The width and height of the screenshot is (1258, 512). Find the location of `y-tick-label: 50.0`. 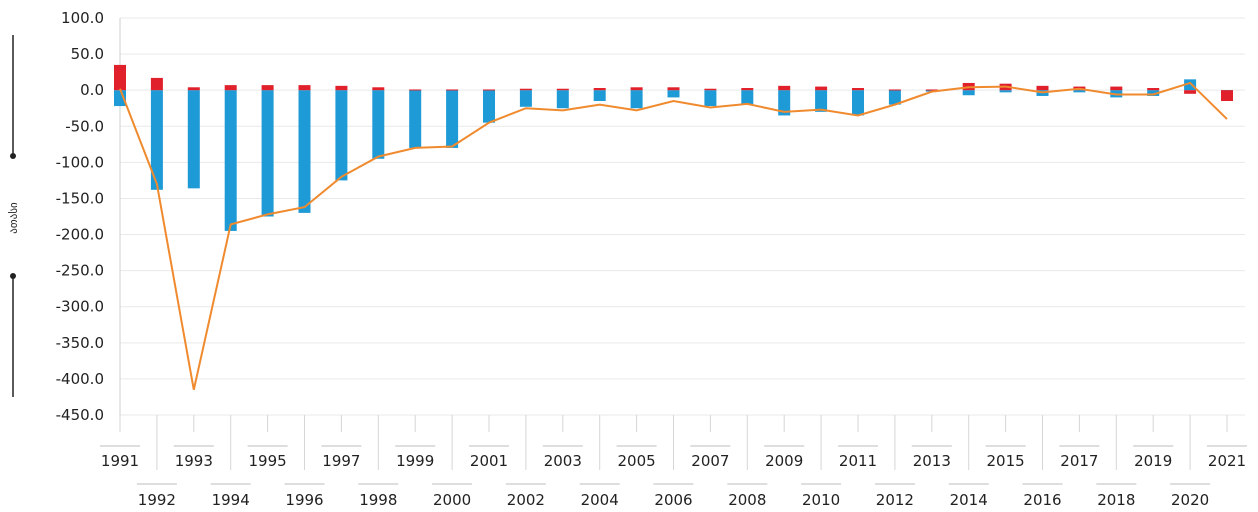

y-tick-label: 50.0 is located at coordinates (87, 54).